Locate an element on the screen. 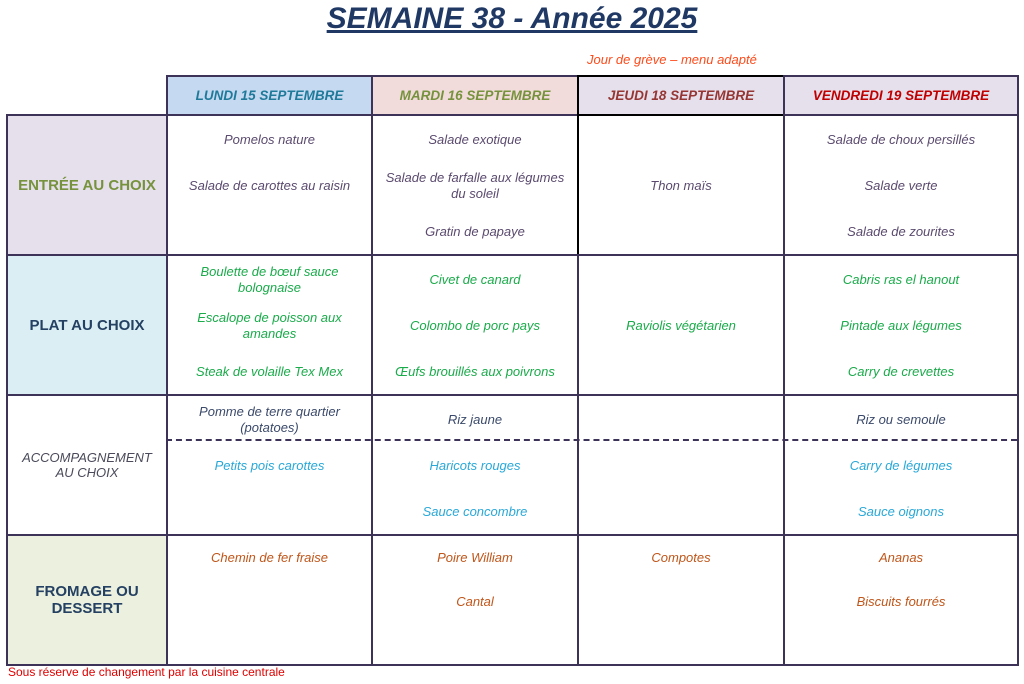 The height and width of the screenshot is (684, 1024). page-title: SEMAINE 38 - Année 2025 is located at coordinates (512, 18).